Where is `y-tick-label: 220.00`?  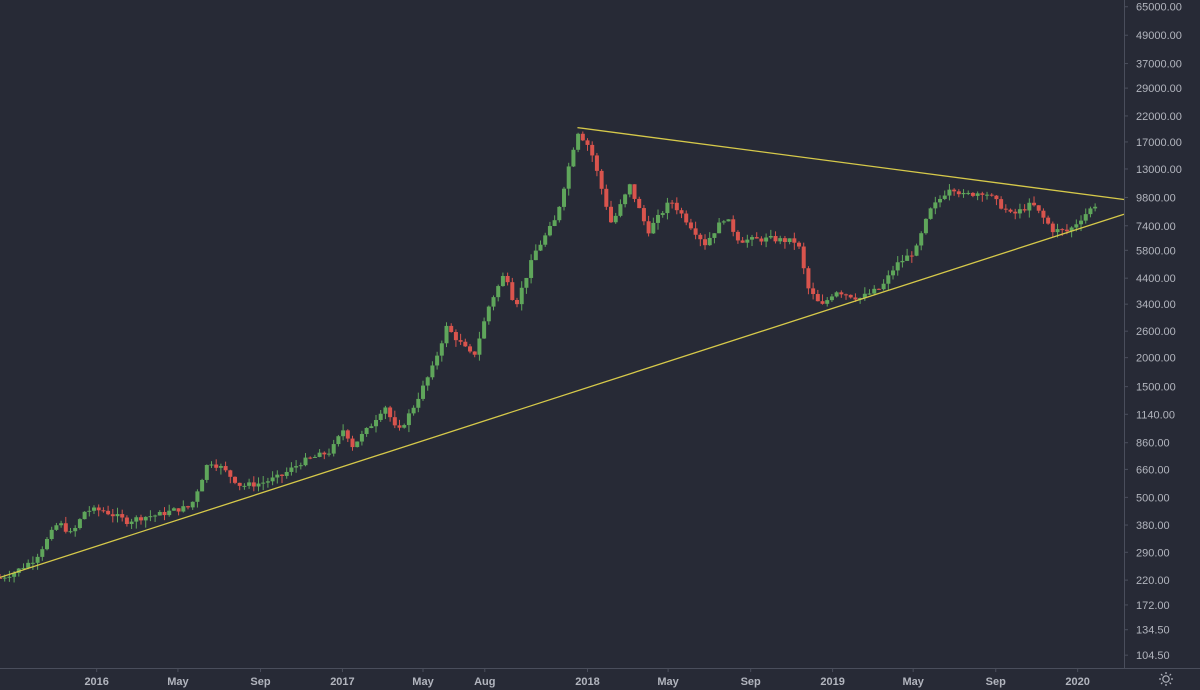
y-tick-label: 220.00 is located at coordinates (1153, 581).